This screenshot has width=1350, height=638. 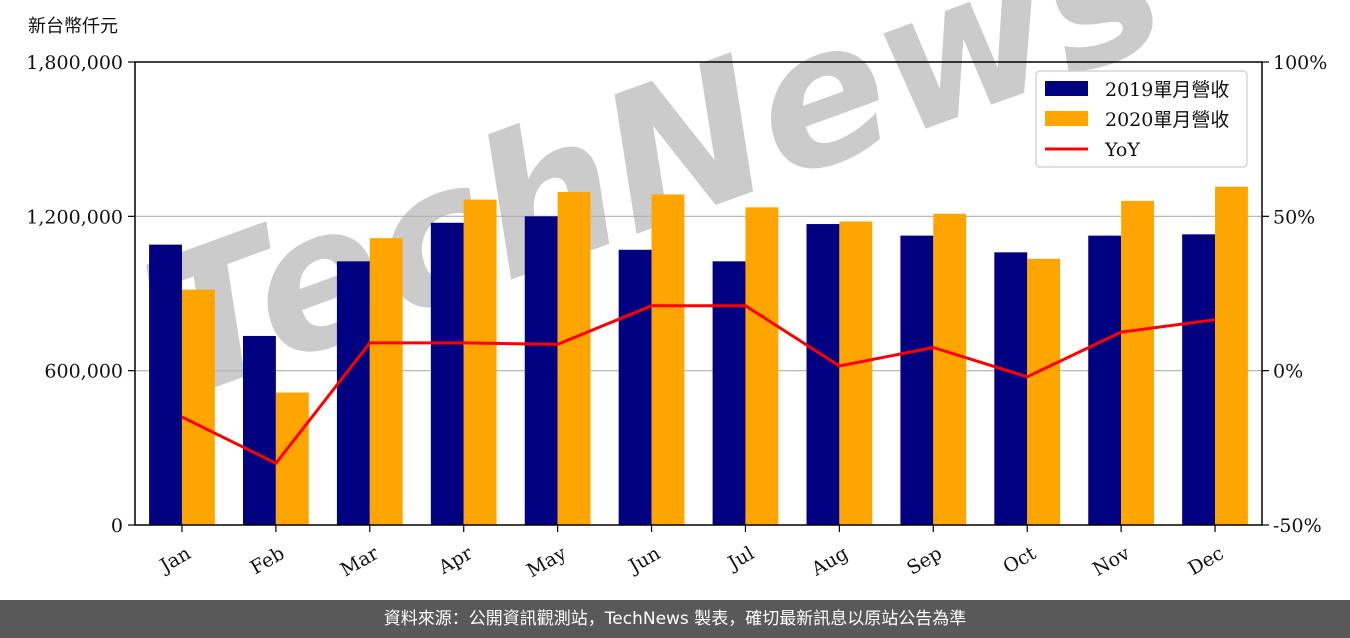 What do you see at coordinates (740, 558) in the screenshot?
I see `x-tick-label-jul: Jul` at bounding box center [740, 558].